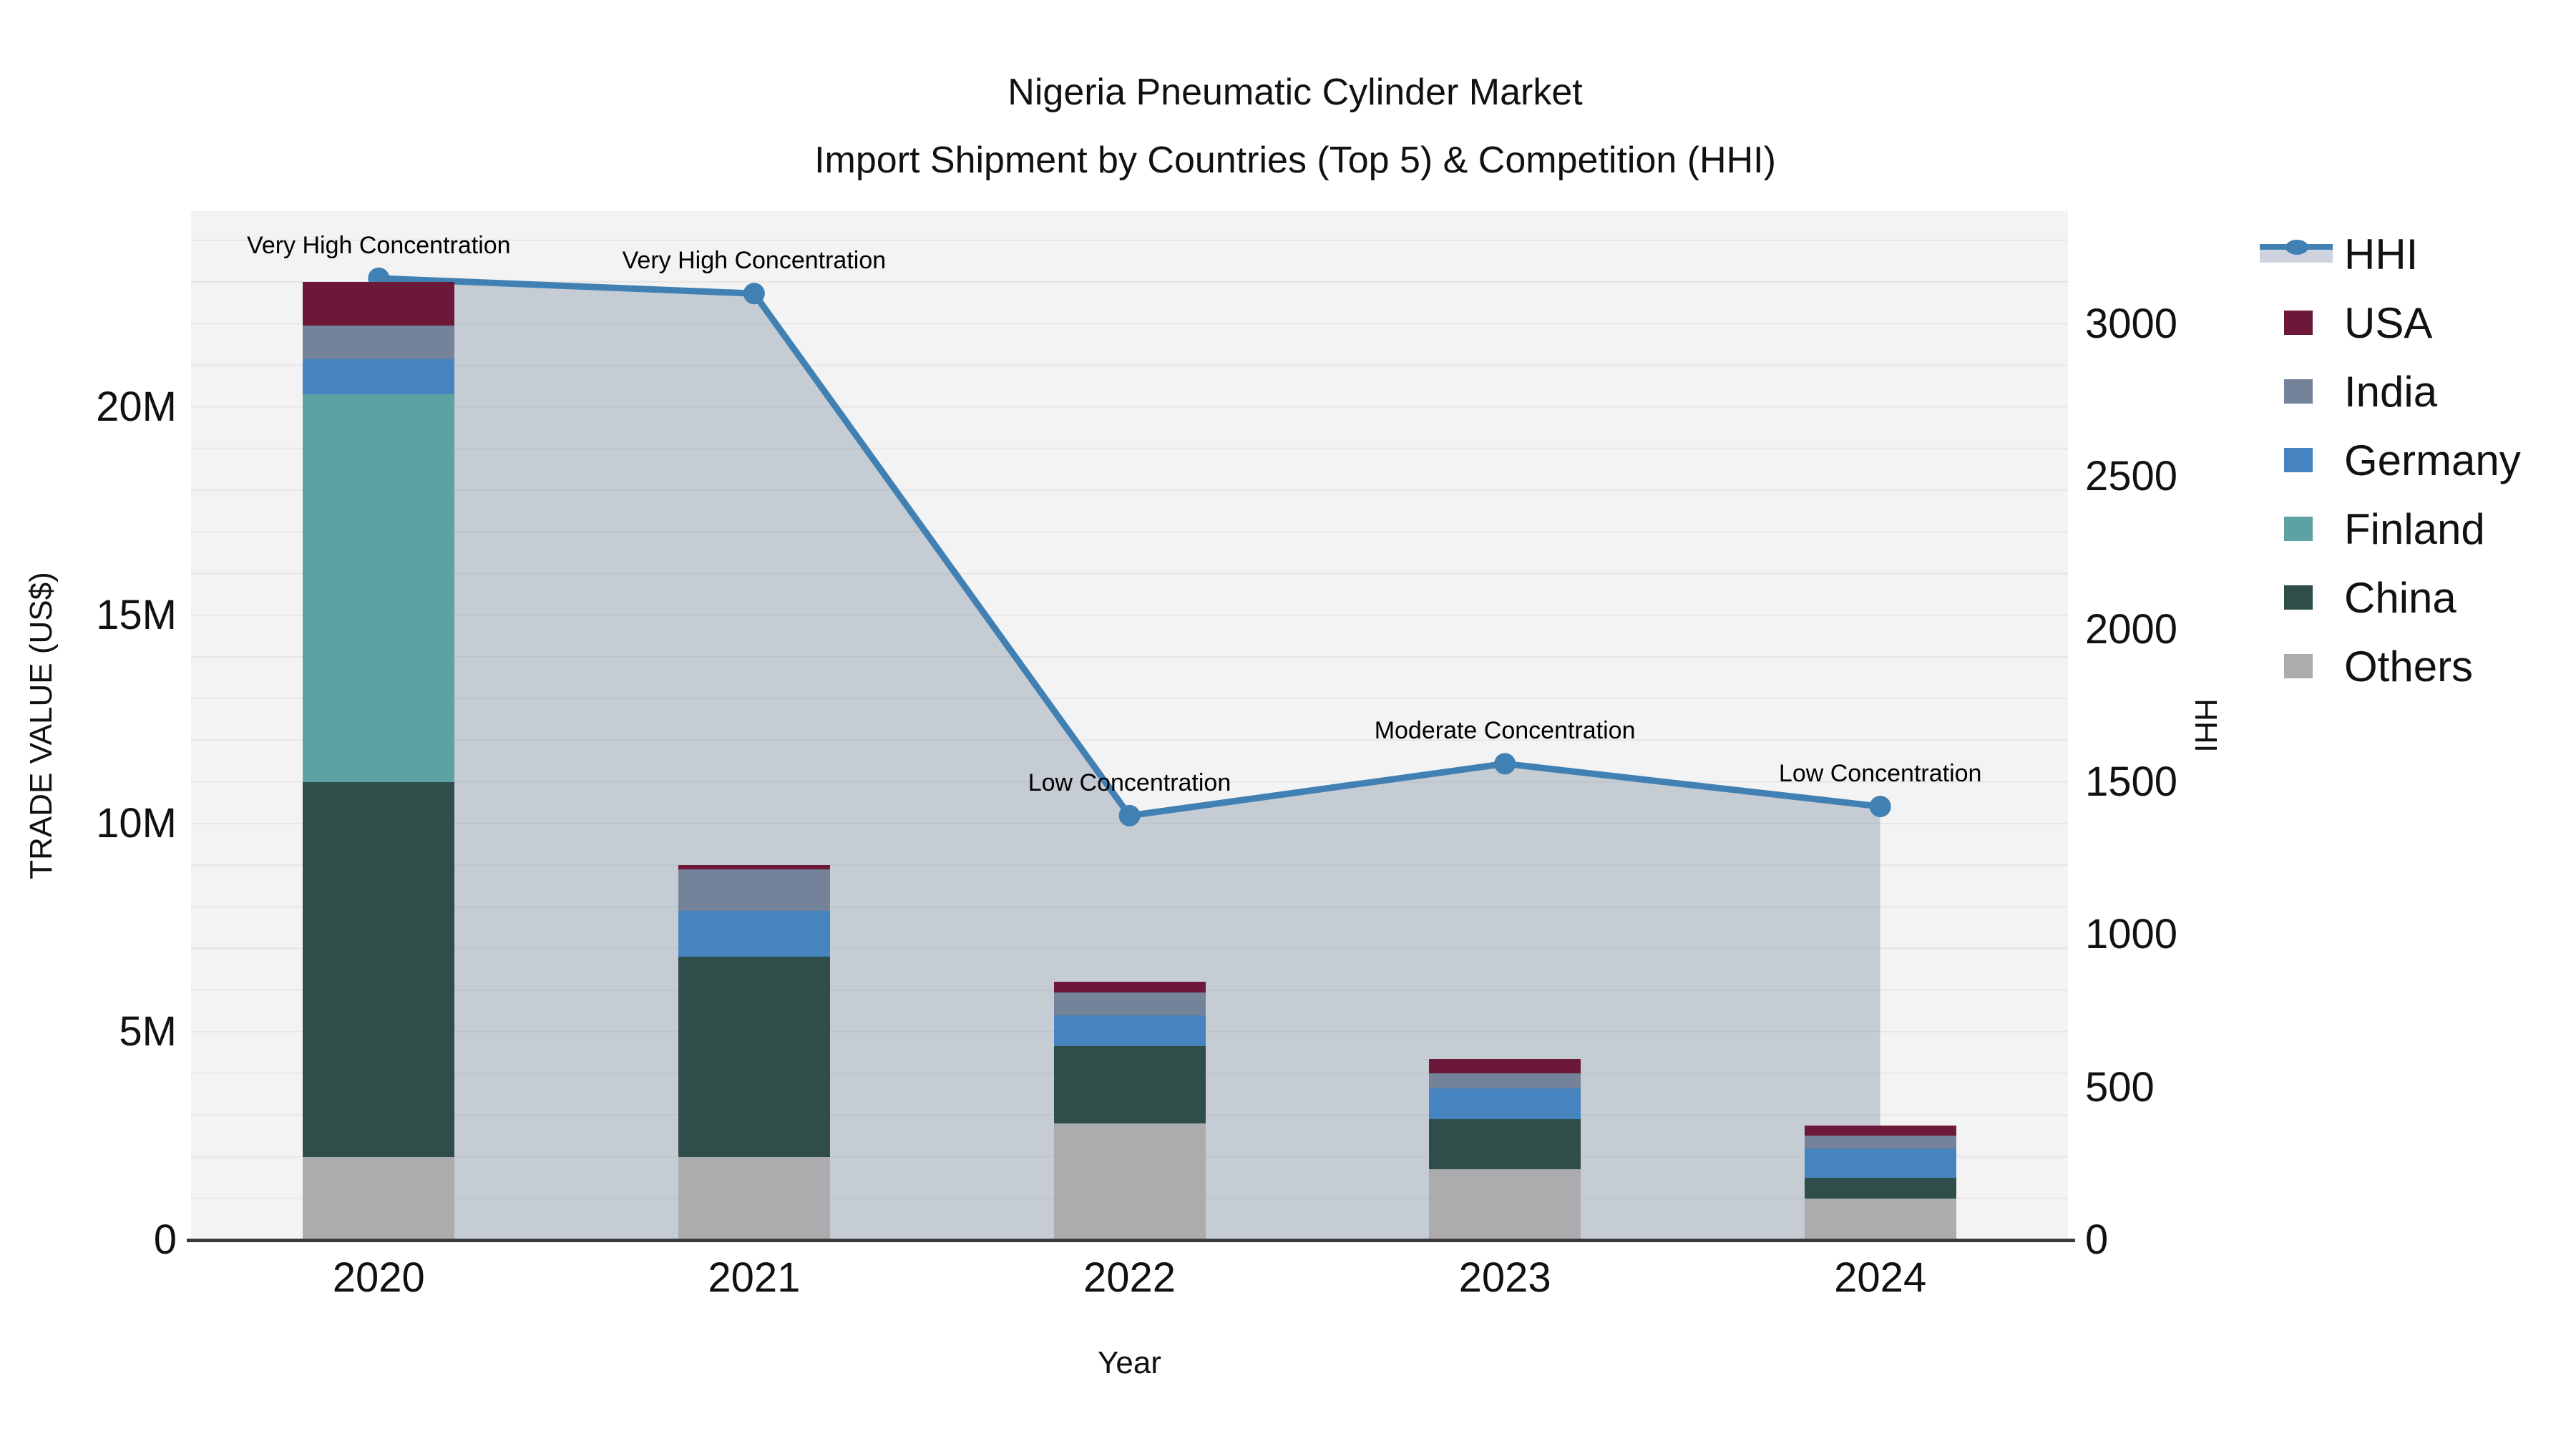 This screenshot has height=1449, width=2576. I want to click on legend-symbol-hhi, so click(2295, 254).